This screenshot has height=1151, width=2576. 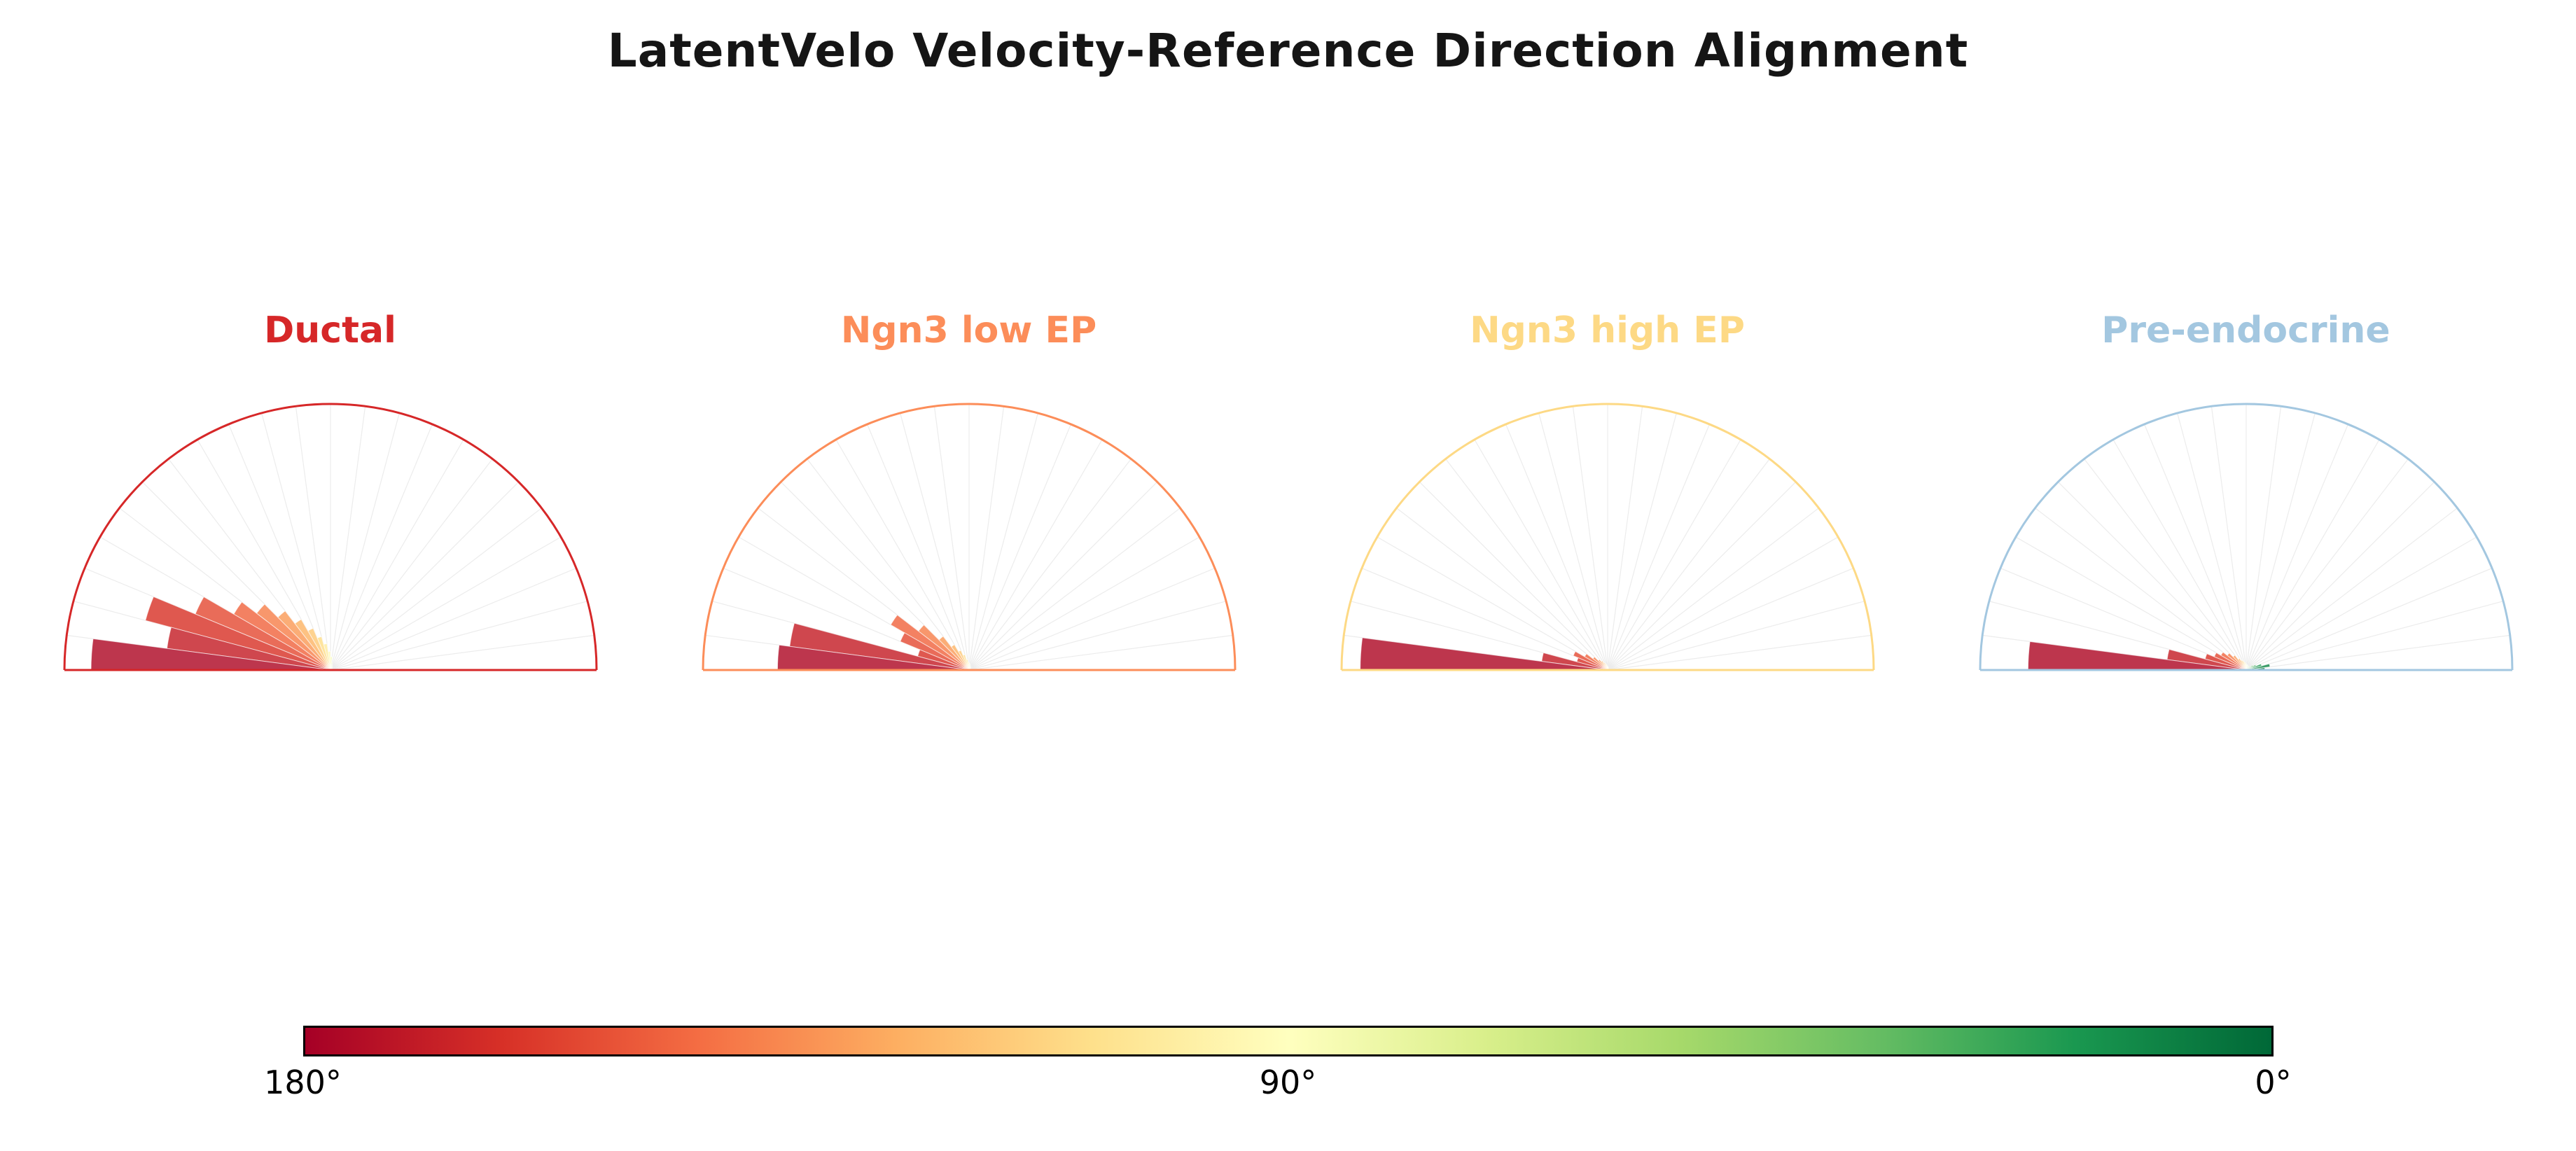 What do you see at coordinates (2245, 330) in the screenshot?
I see `panel-title-pre-endocrine: Pre-endocrine` at bounding box center [2245, 330].